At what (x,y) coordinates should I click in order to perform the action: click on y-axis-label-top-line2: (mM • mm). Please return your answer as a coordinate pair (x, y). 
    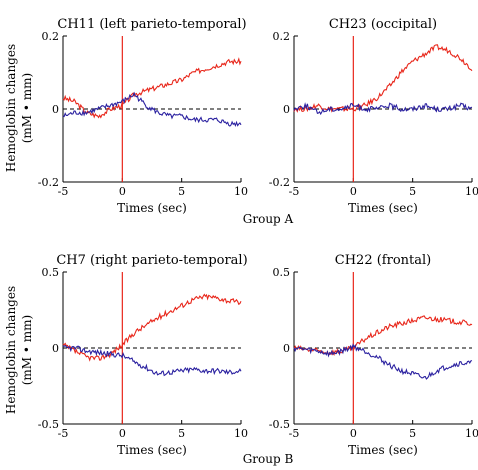
    Looking at the image, I should click on (27, 108).